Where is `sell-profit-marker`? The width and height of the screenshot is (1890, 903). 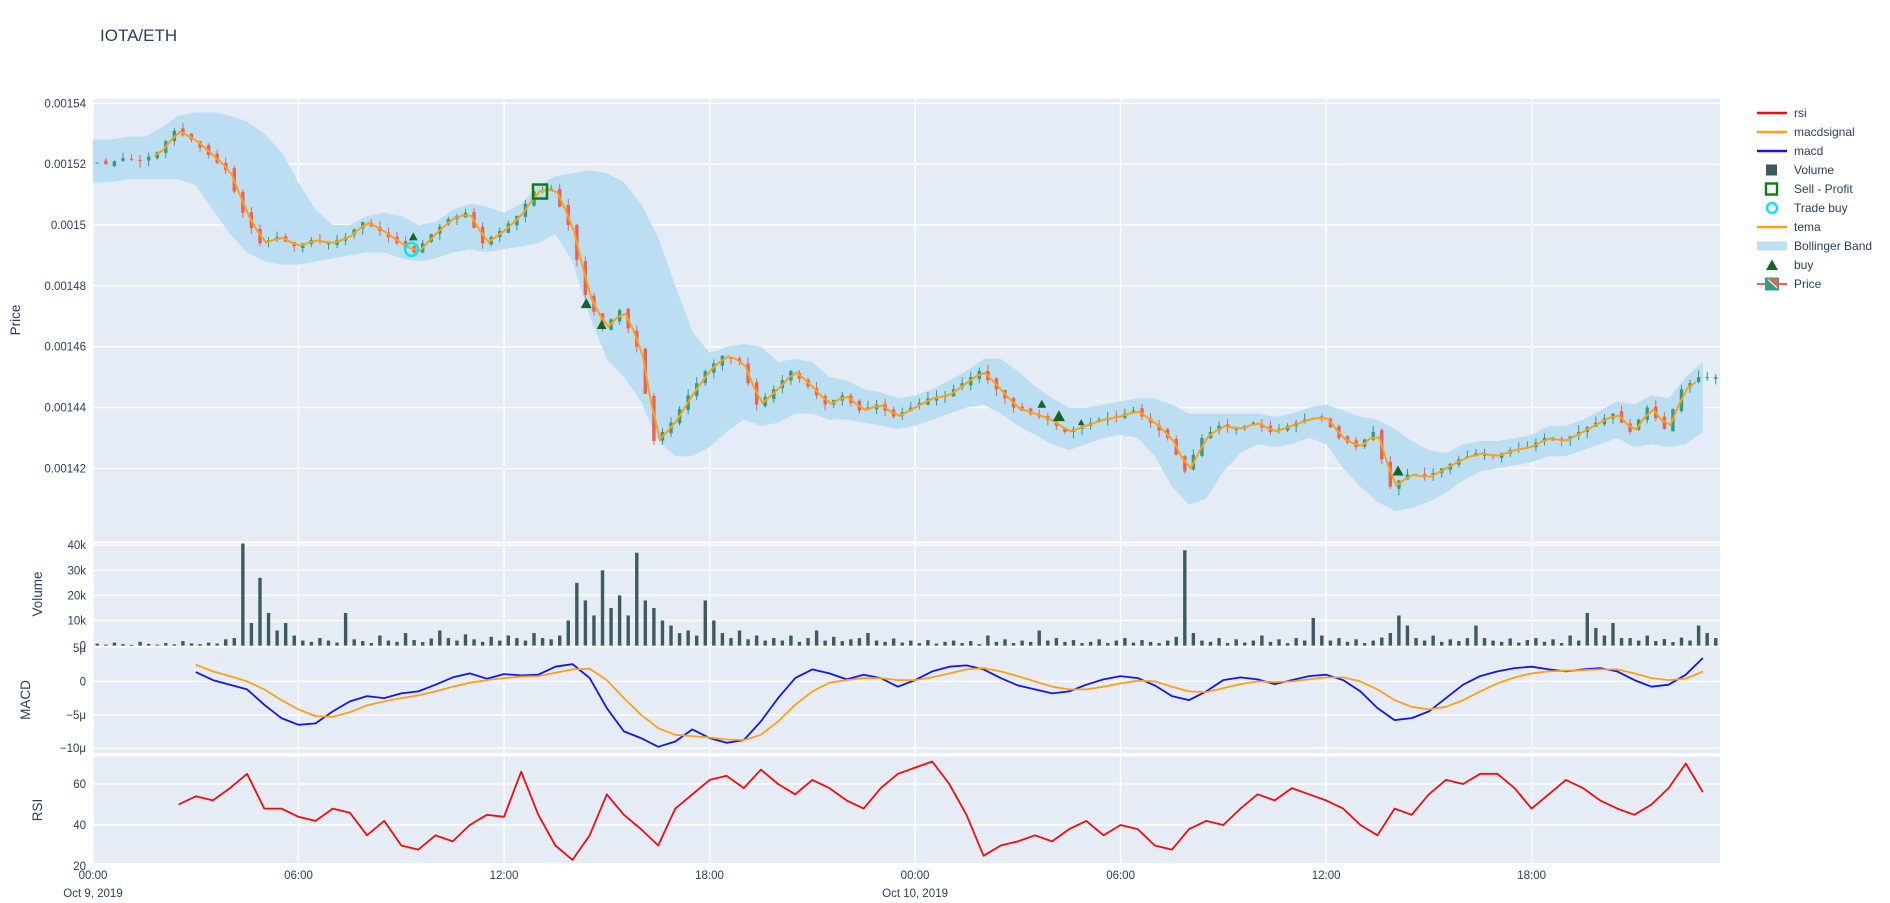
sell-profit-marker is located at coordinates (540, 191).